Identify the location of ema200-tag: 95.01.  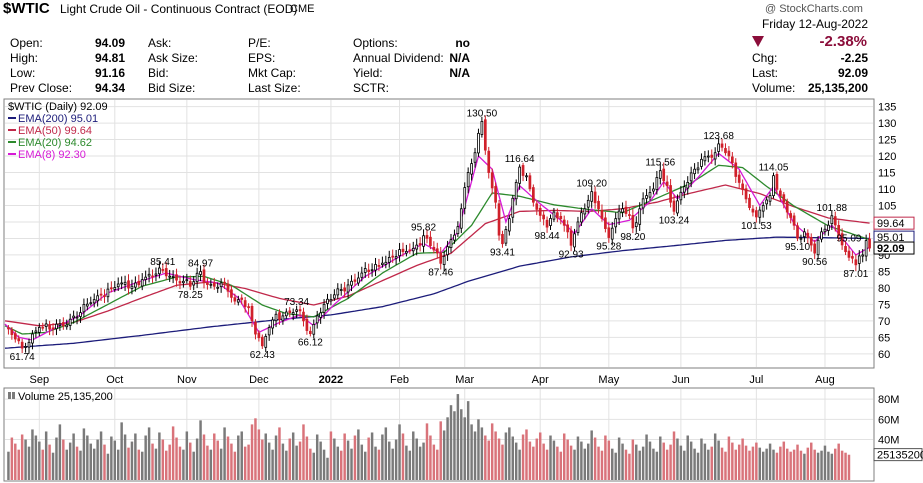
(891, 238).